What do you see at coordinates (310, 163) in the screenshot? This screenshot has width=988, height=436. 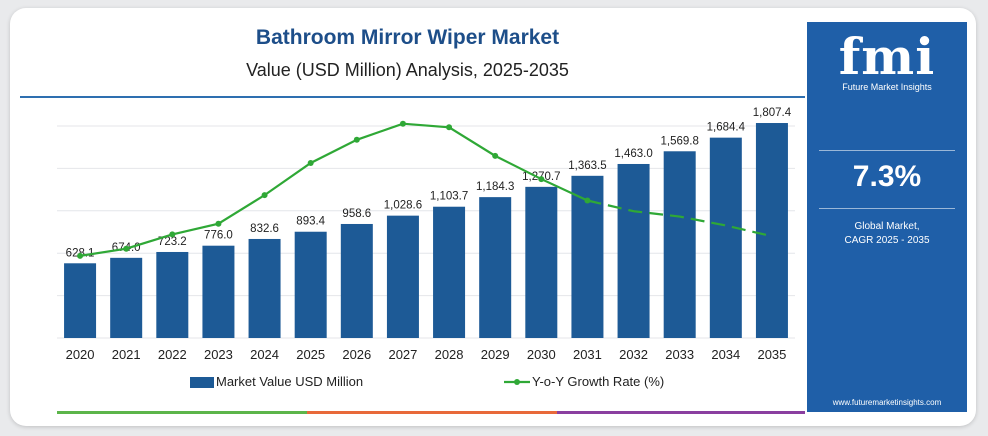 I see `growth-point-2025` at bounding box center [310, 163].